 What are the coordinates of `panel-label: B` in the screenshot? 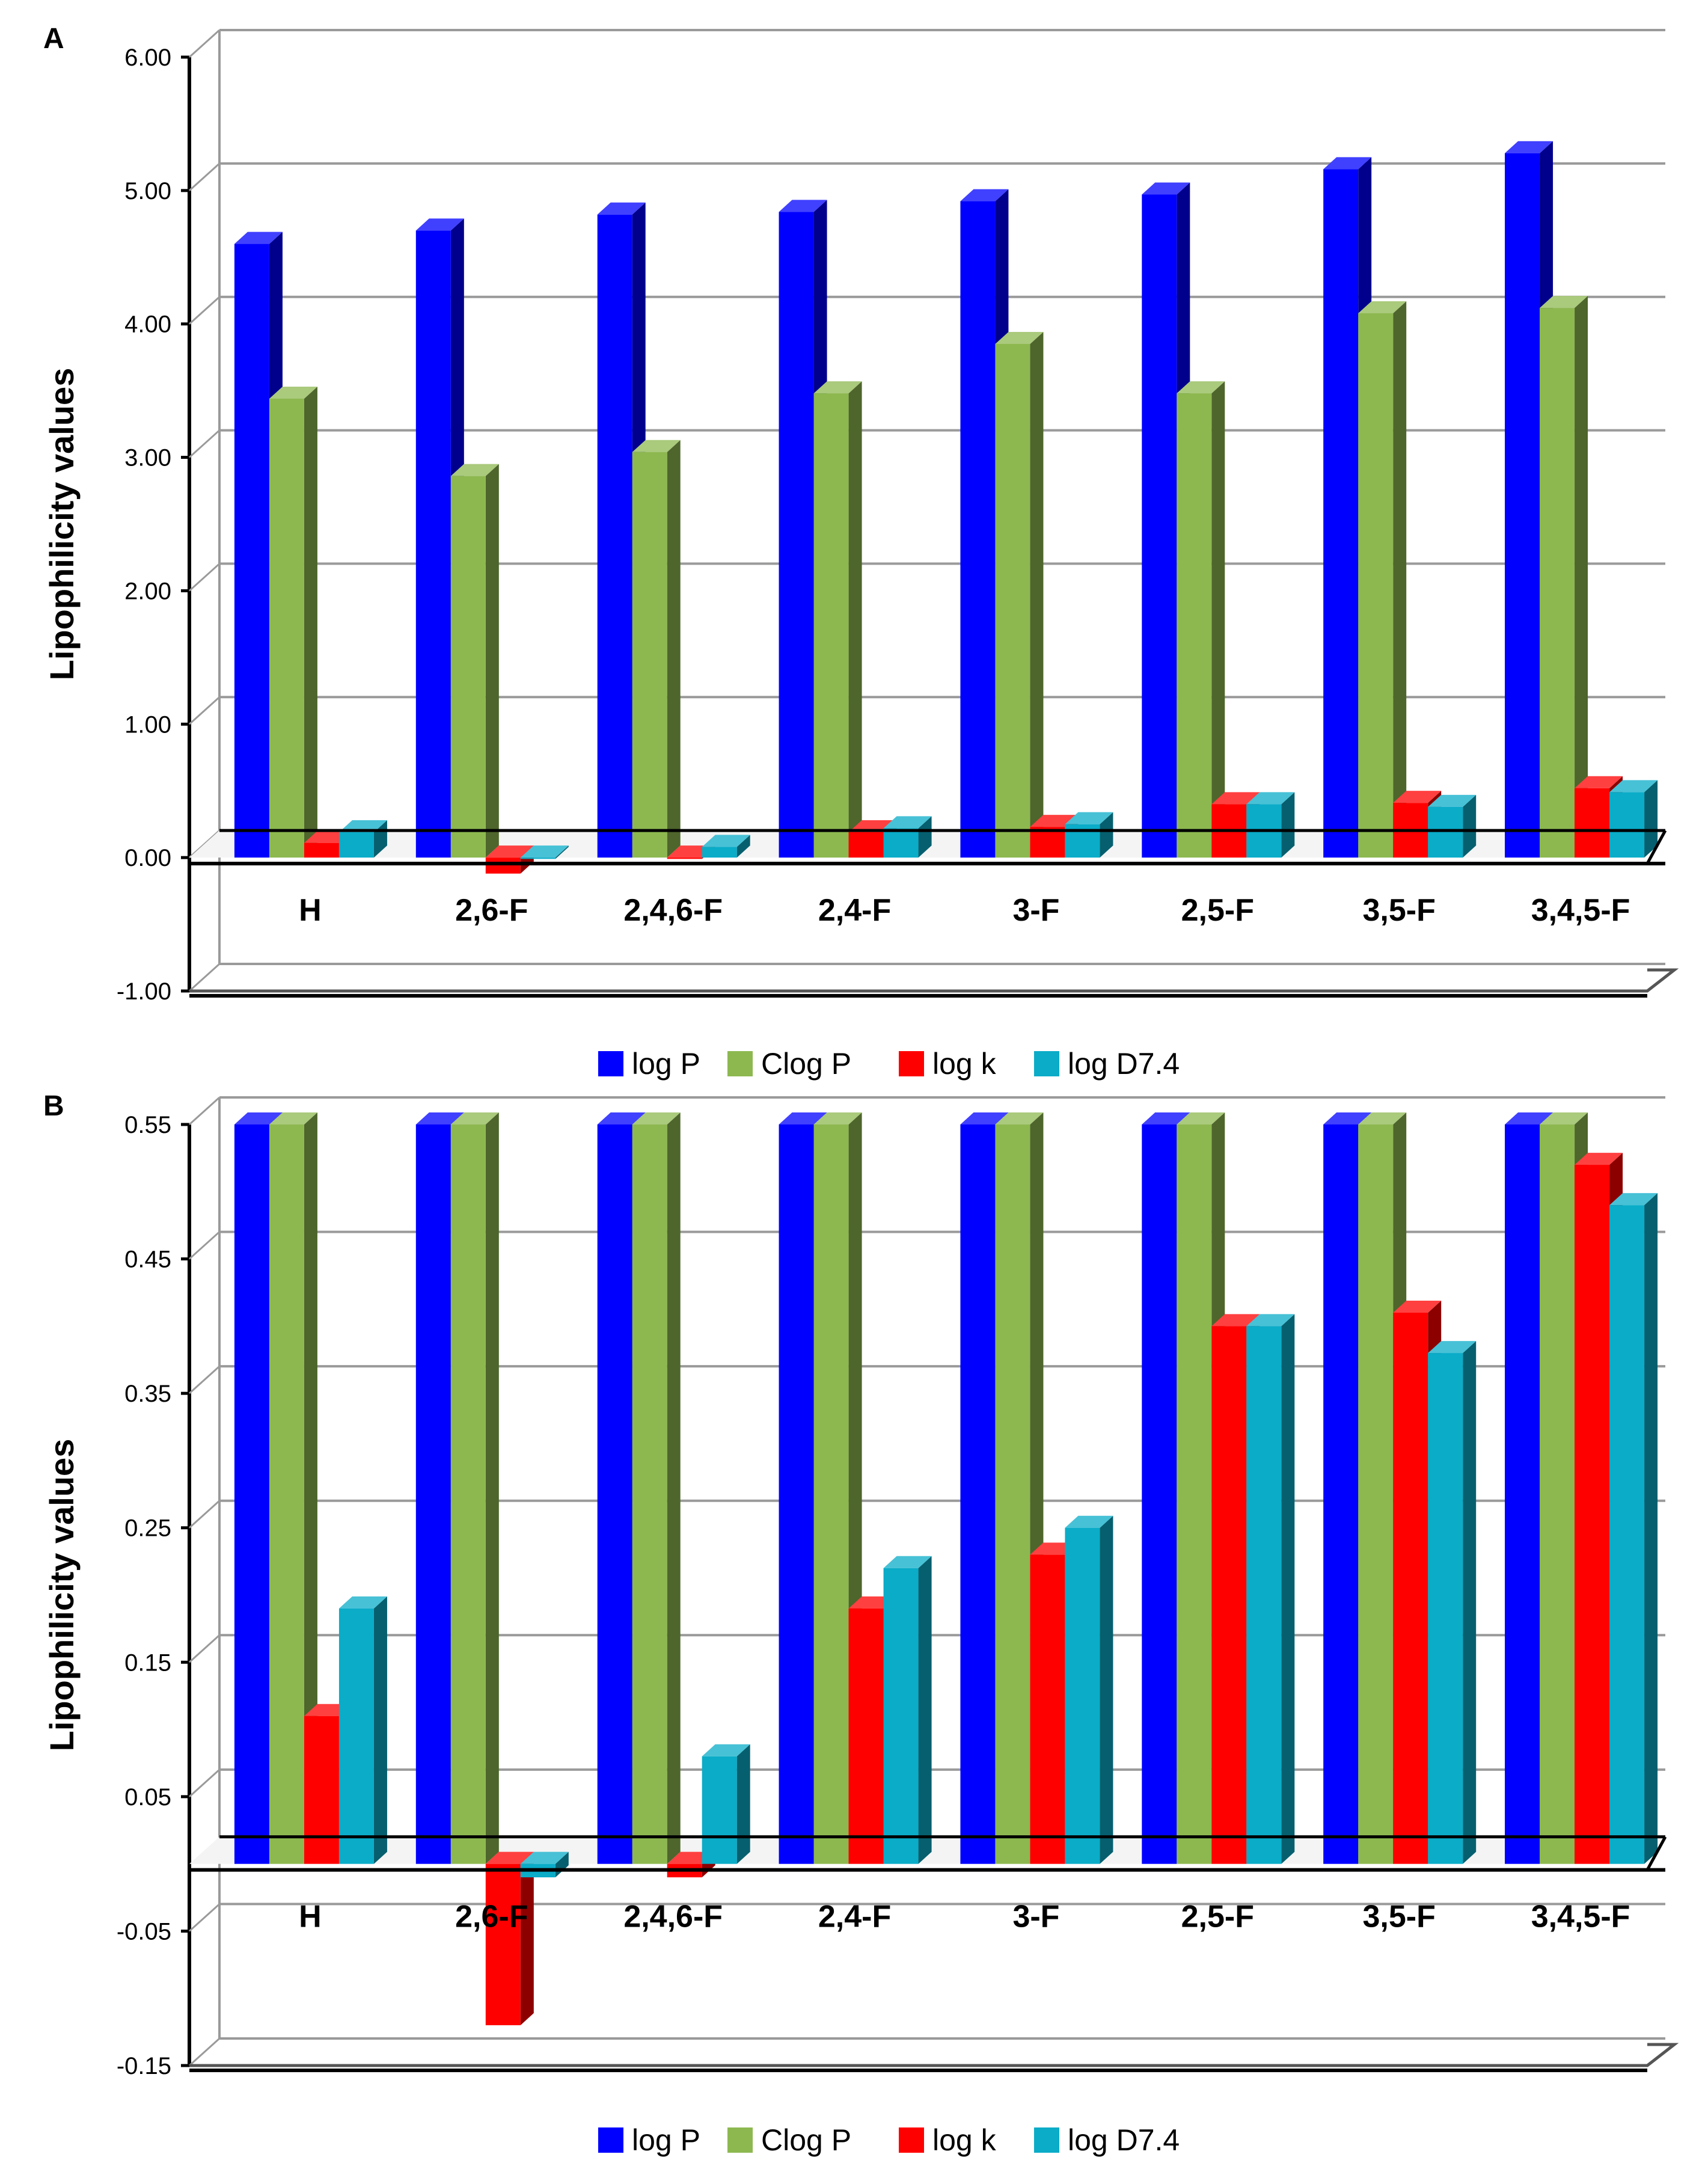 It's located at (53, 1106).